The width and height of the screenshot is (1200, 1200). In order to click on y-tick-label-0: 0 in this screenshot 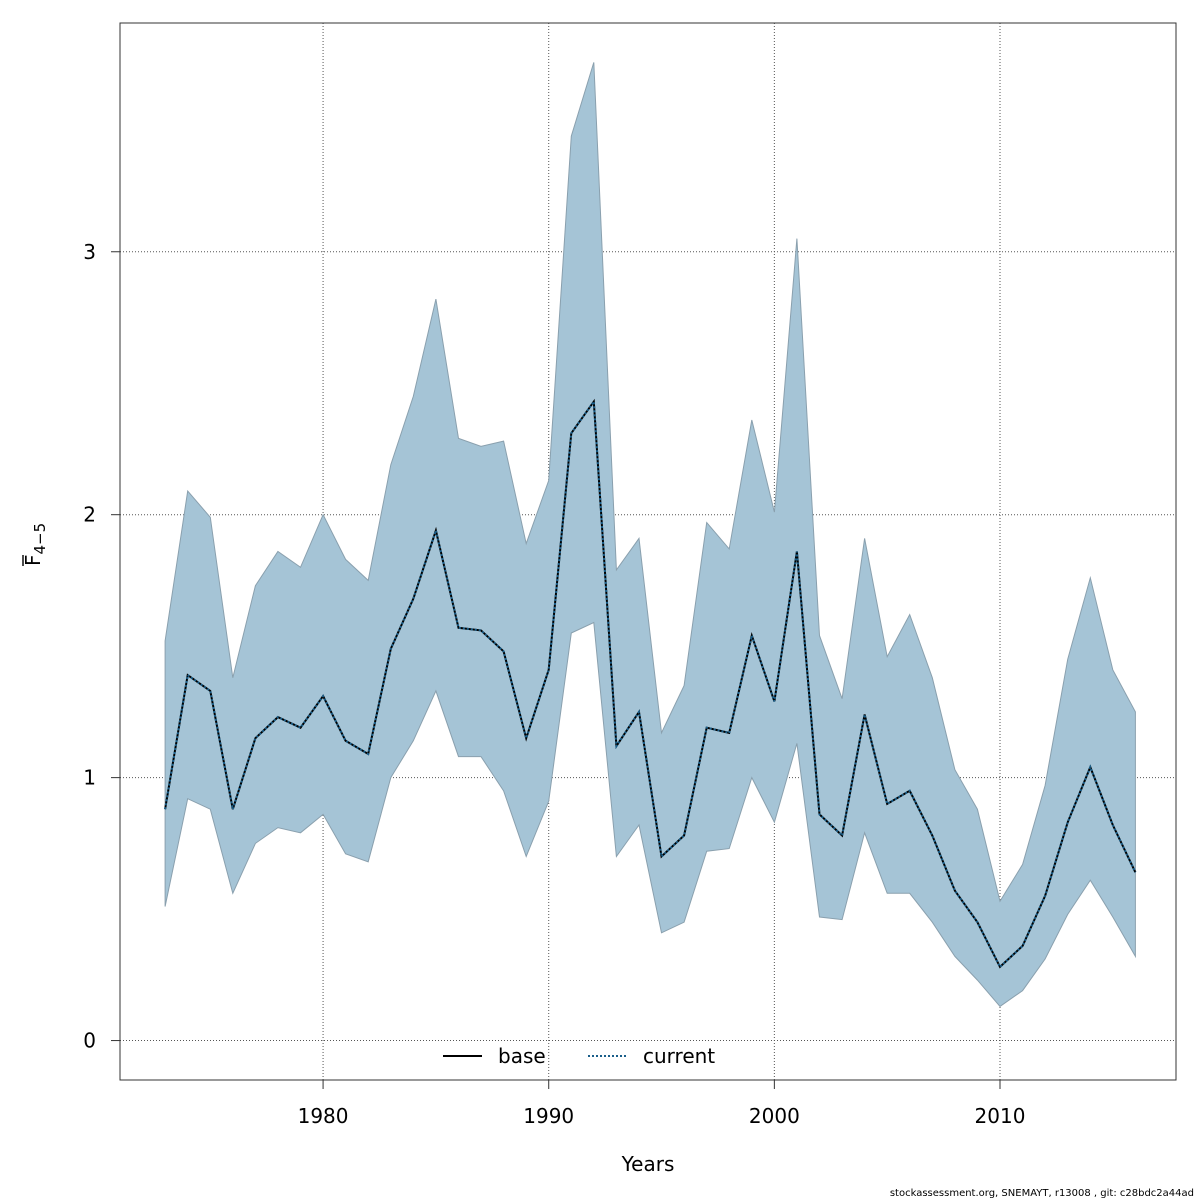, I will do `click(89, 1041)`.